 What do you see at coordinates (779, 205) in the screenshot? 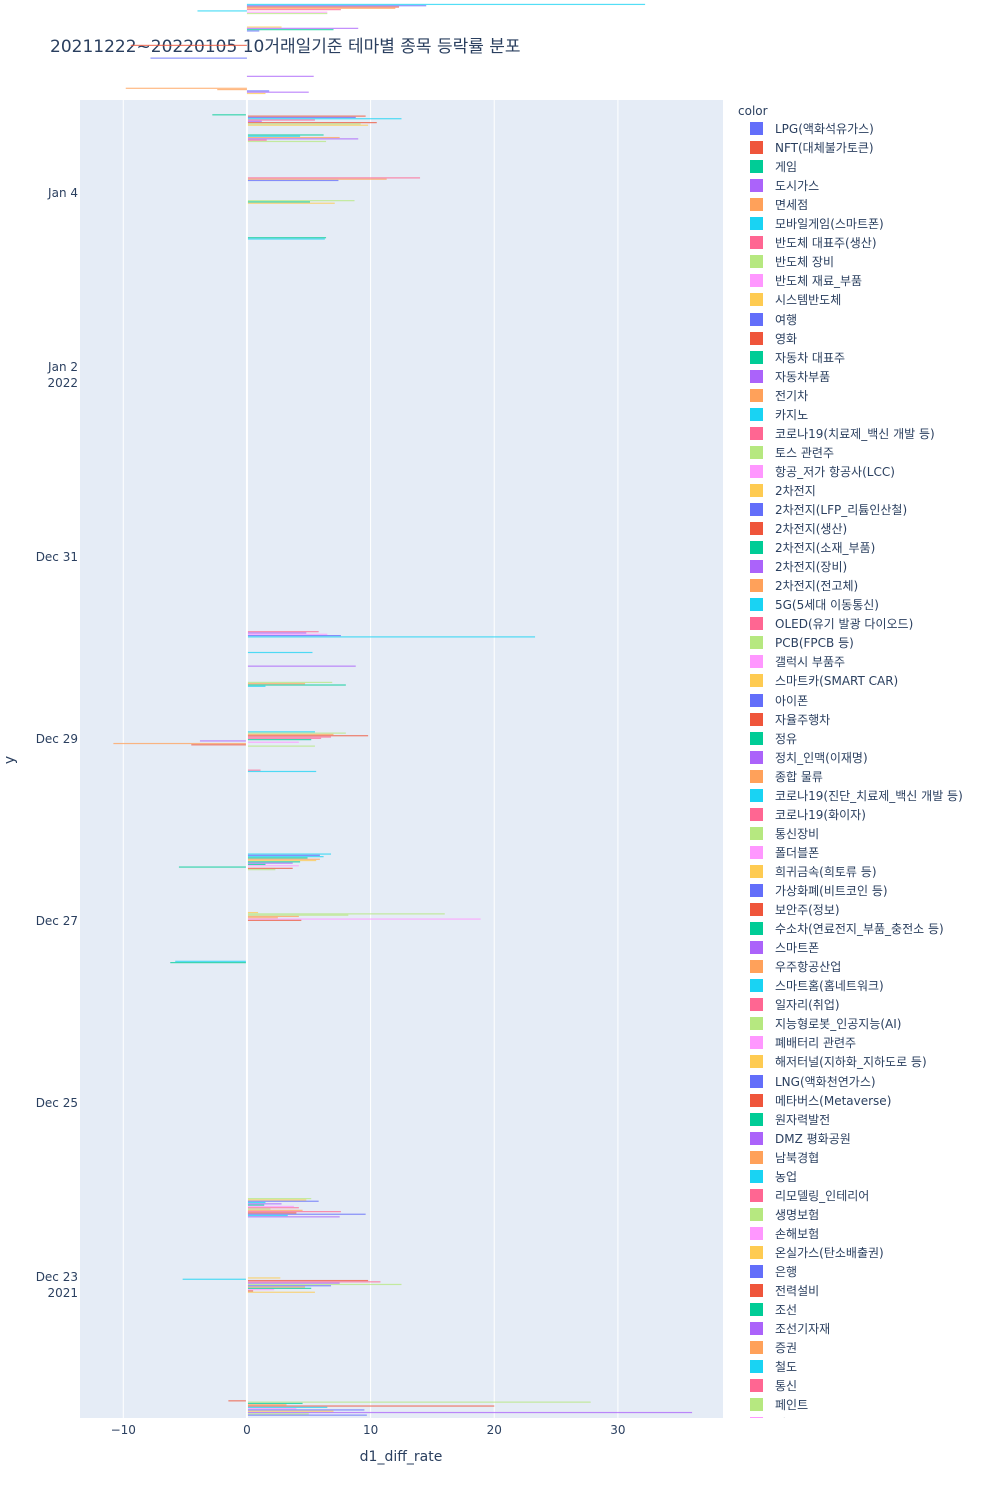
I see `legend-item: 면세점` at bounding box center [779, 205].